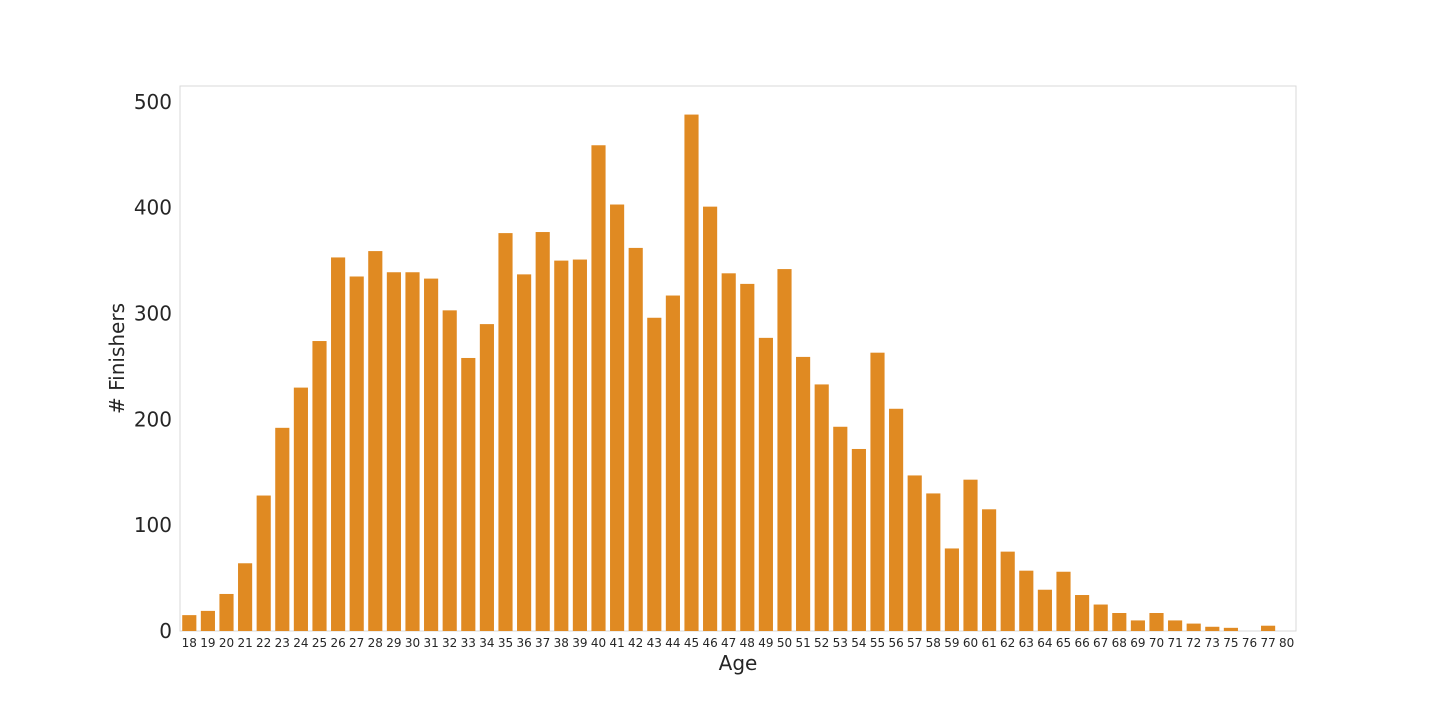  Describe the element at coordinates (654, 643) in the screenshot. I see `x-tick-label: 43` at that location.